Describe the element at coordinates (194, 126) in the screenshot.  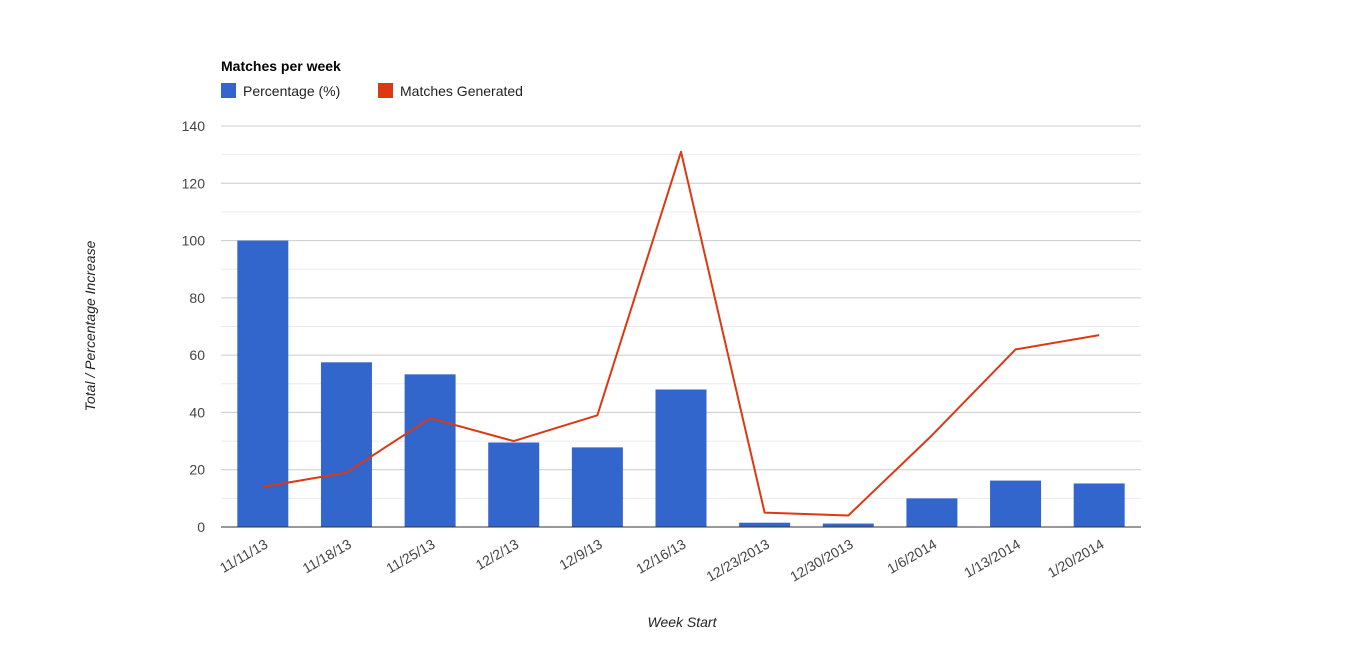
I see `y-tick-label: 140` at that location.